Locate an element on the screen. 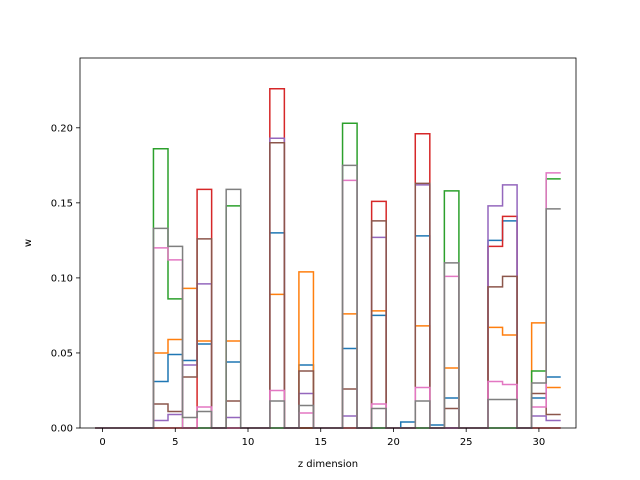  x-tick-label: 5 is located at coordinates (175, 442).